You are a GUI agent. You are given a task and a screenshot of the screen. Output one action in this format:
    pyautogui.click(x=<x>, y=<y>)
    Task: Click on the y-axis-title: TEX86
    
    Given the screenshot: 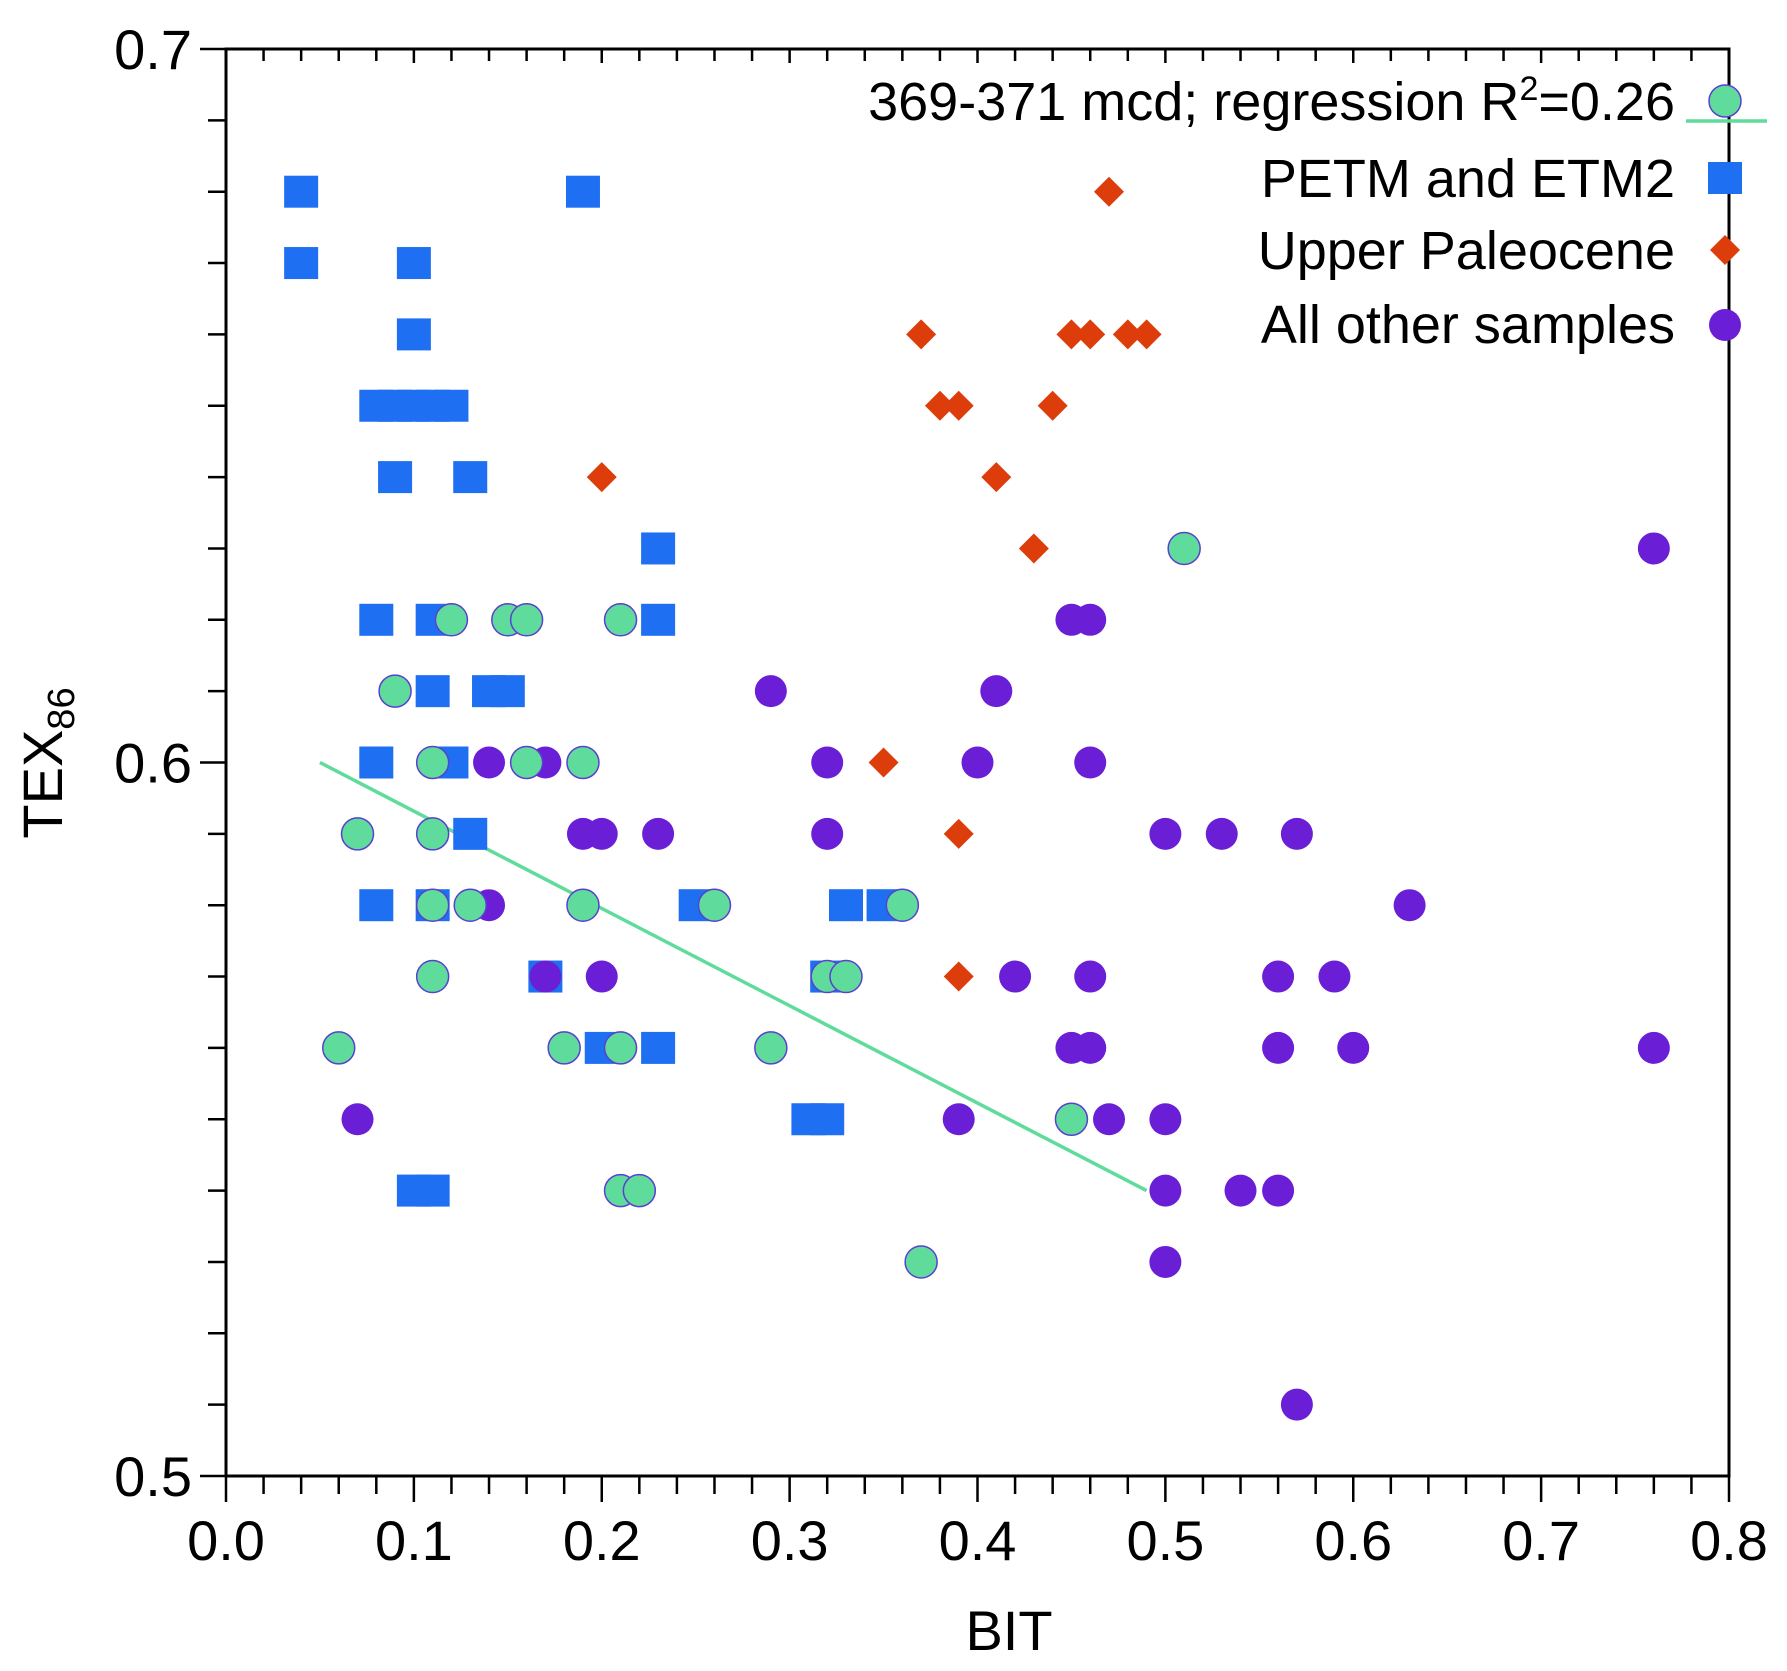 What is the action you would take?
    pyautogui.click(x=47, y=762)
    